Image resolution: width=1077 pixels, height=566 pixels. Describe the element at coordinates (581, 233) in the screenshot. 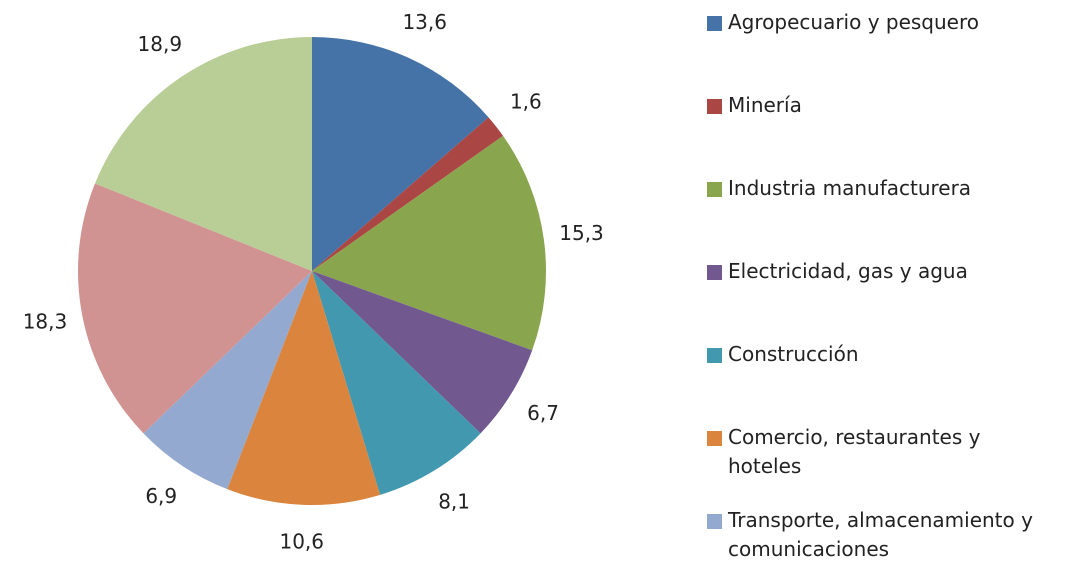

I see `data-label: 15,3` at that location.